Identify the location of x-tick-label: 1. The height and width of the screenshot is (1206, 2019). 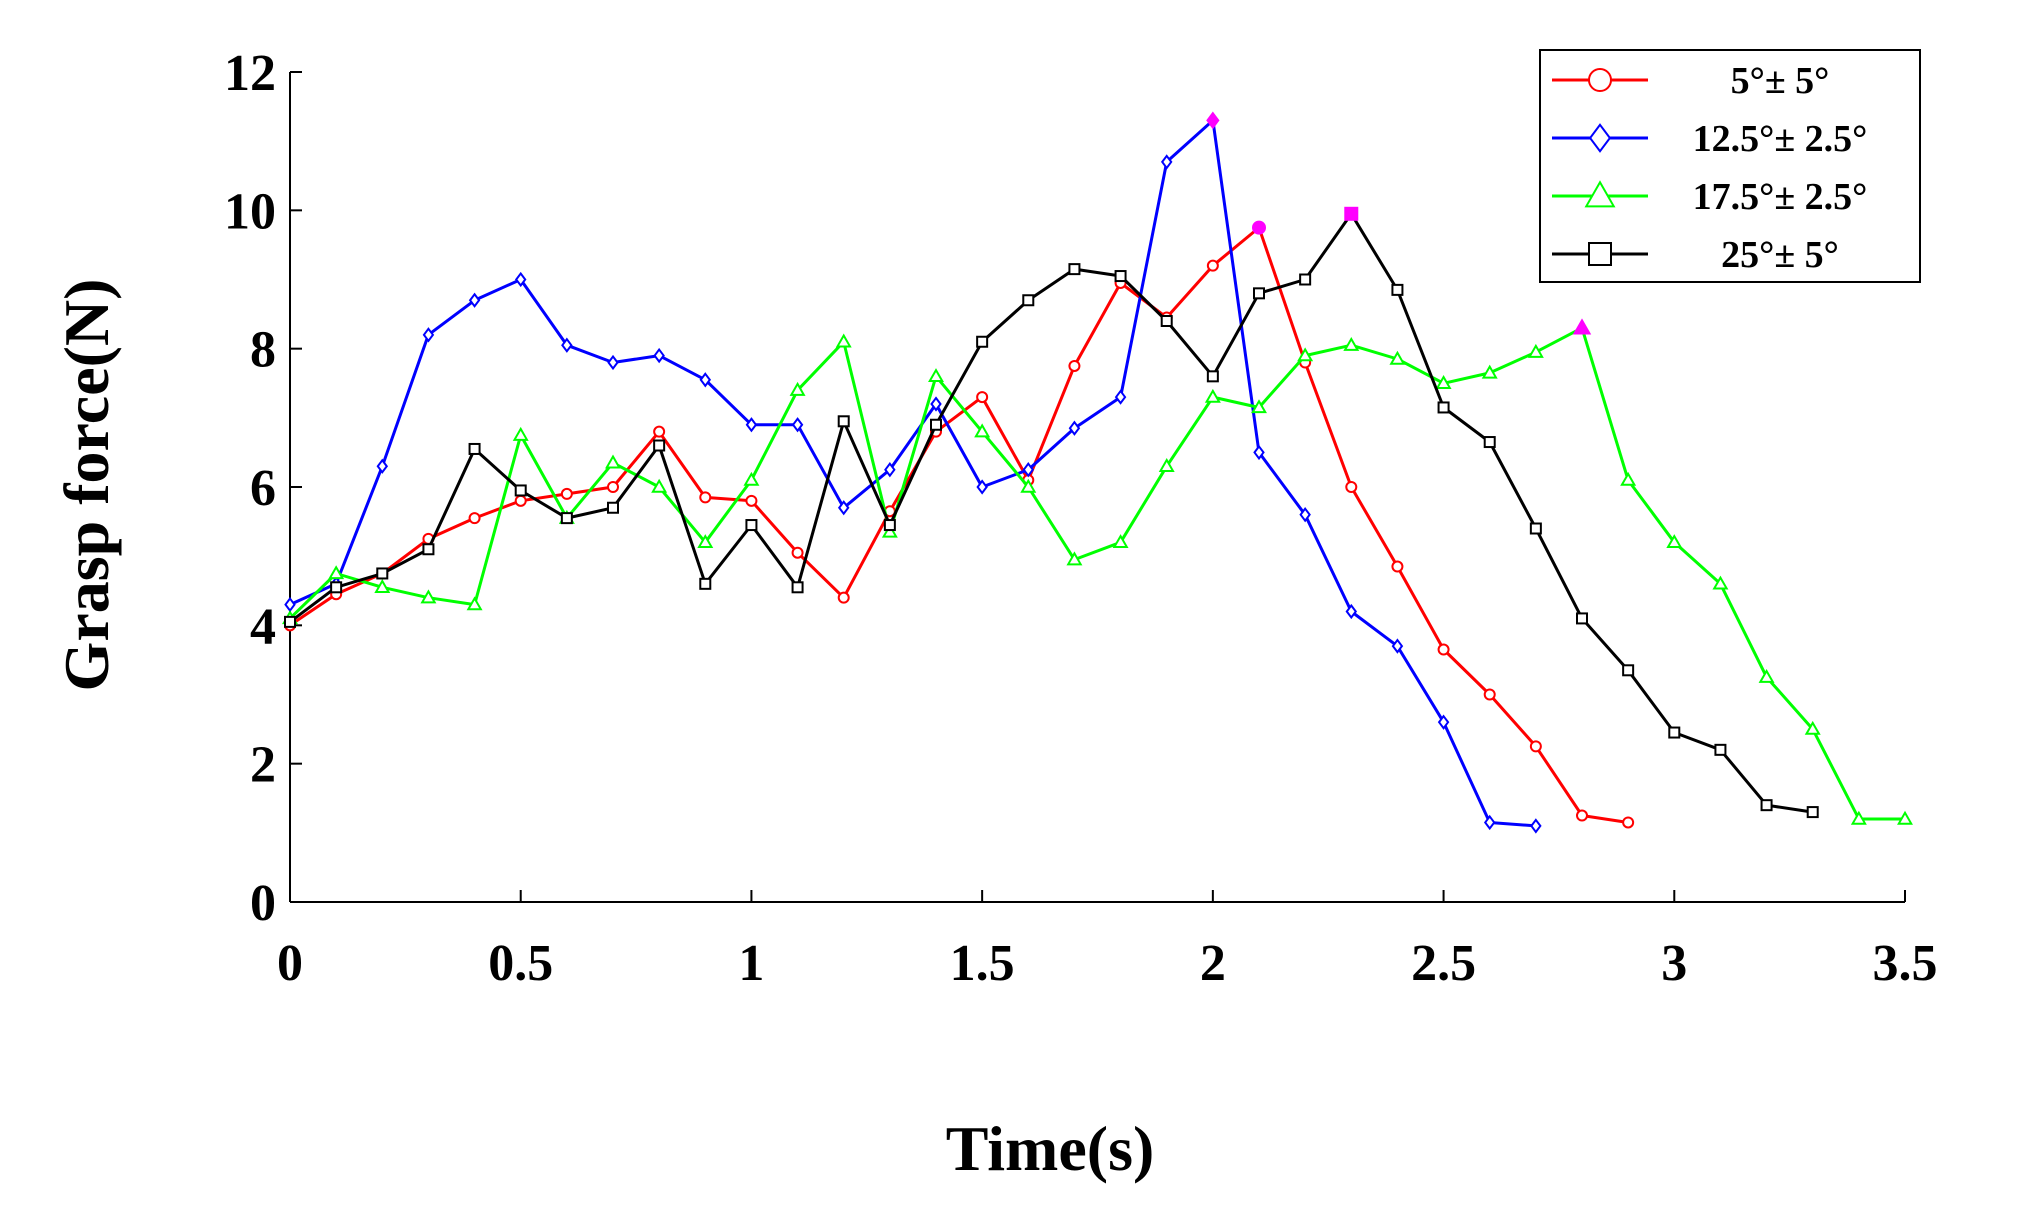
(751, 963).